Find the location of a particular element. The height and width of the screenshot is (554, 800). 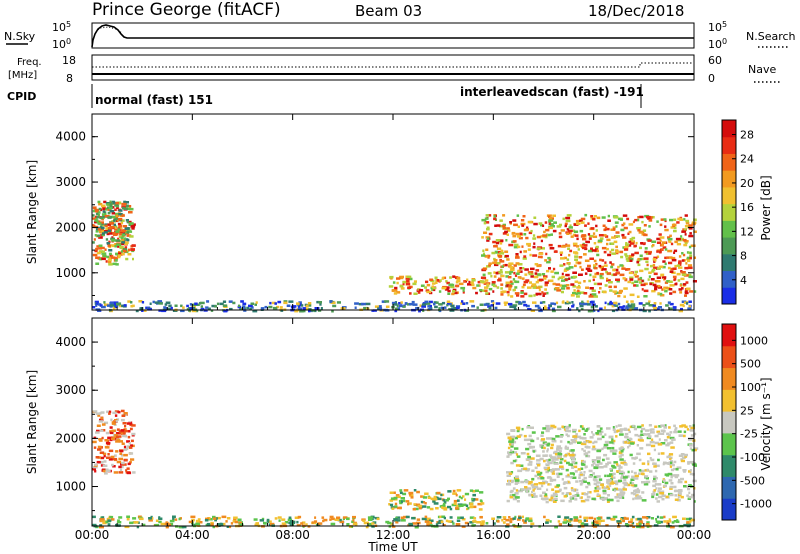

colorbar-tick-label: -25 is located at coordinates (749, 434).